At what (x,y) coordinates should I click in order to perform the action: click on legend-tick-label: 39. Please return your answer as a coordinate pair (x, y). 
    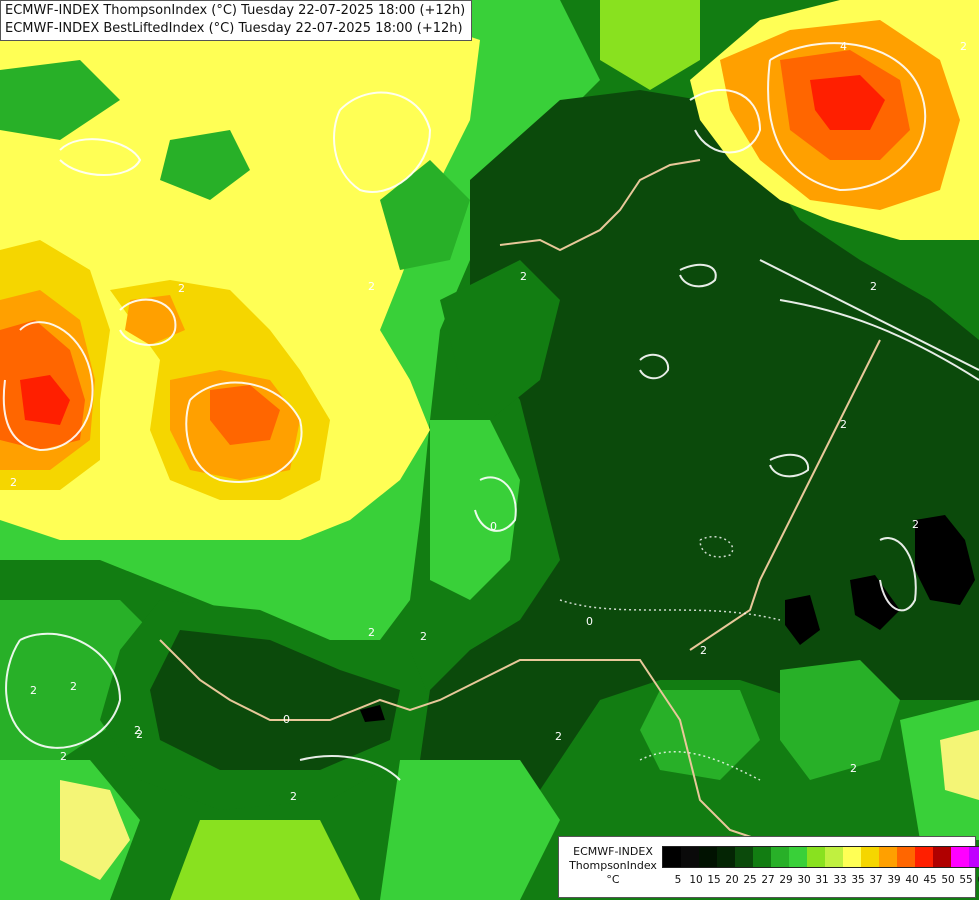
    Looking at the image, I should click on (894, 880).